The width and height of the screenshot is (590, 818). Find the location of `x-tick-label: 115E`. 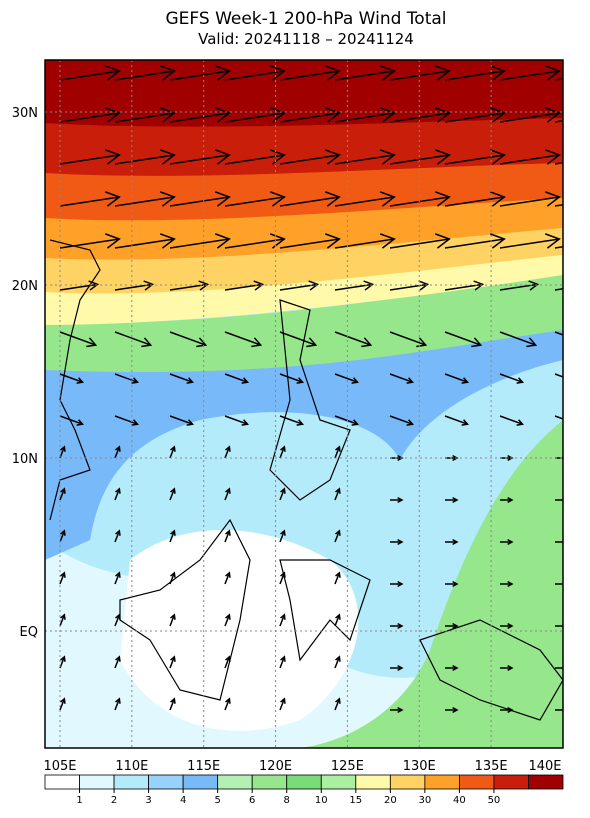

x-tick-label: 115E is located at coordinates (203, 766).